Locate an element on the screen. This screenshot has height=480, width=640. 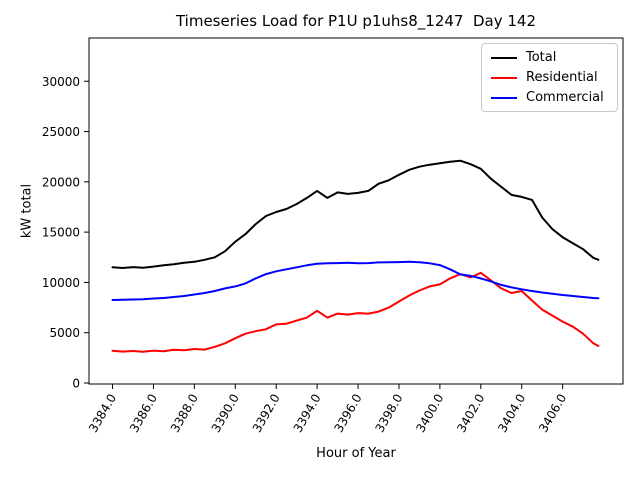
legend-item-total: Total is located at coordinates (549, 57).